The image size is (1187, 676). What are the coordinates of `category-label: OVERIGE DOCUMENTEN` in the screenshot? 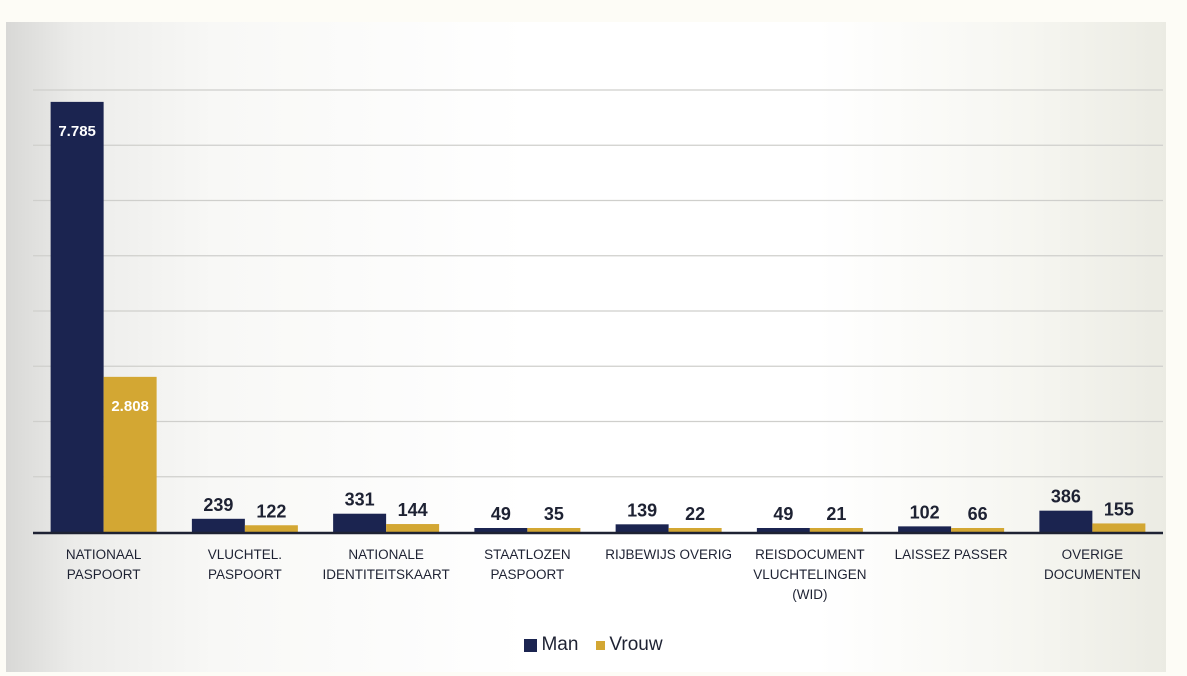 It's located at (1092, 564).